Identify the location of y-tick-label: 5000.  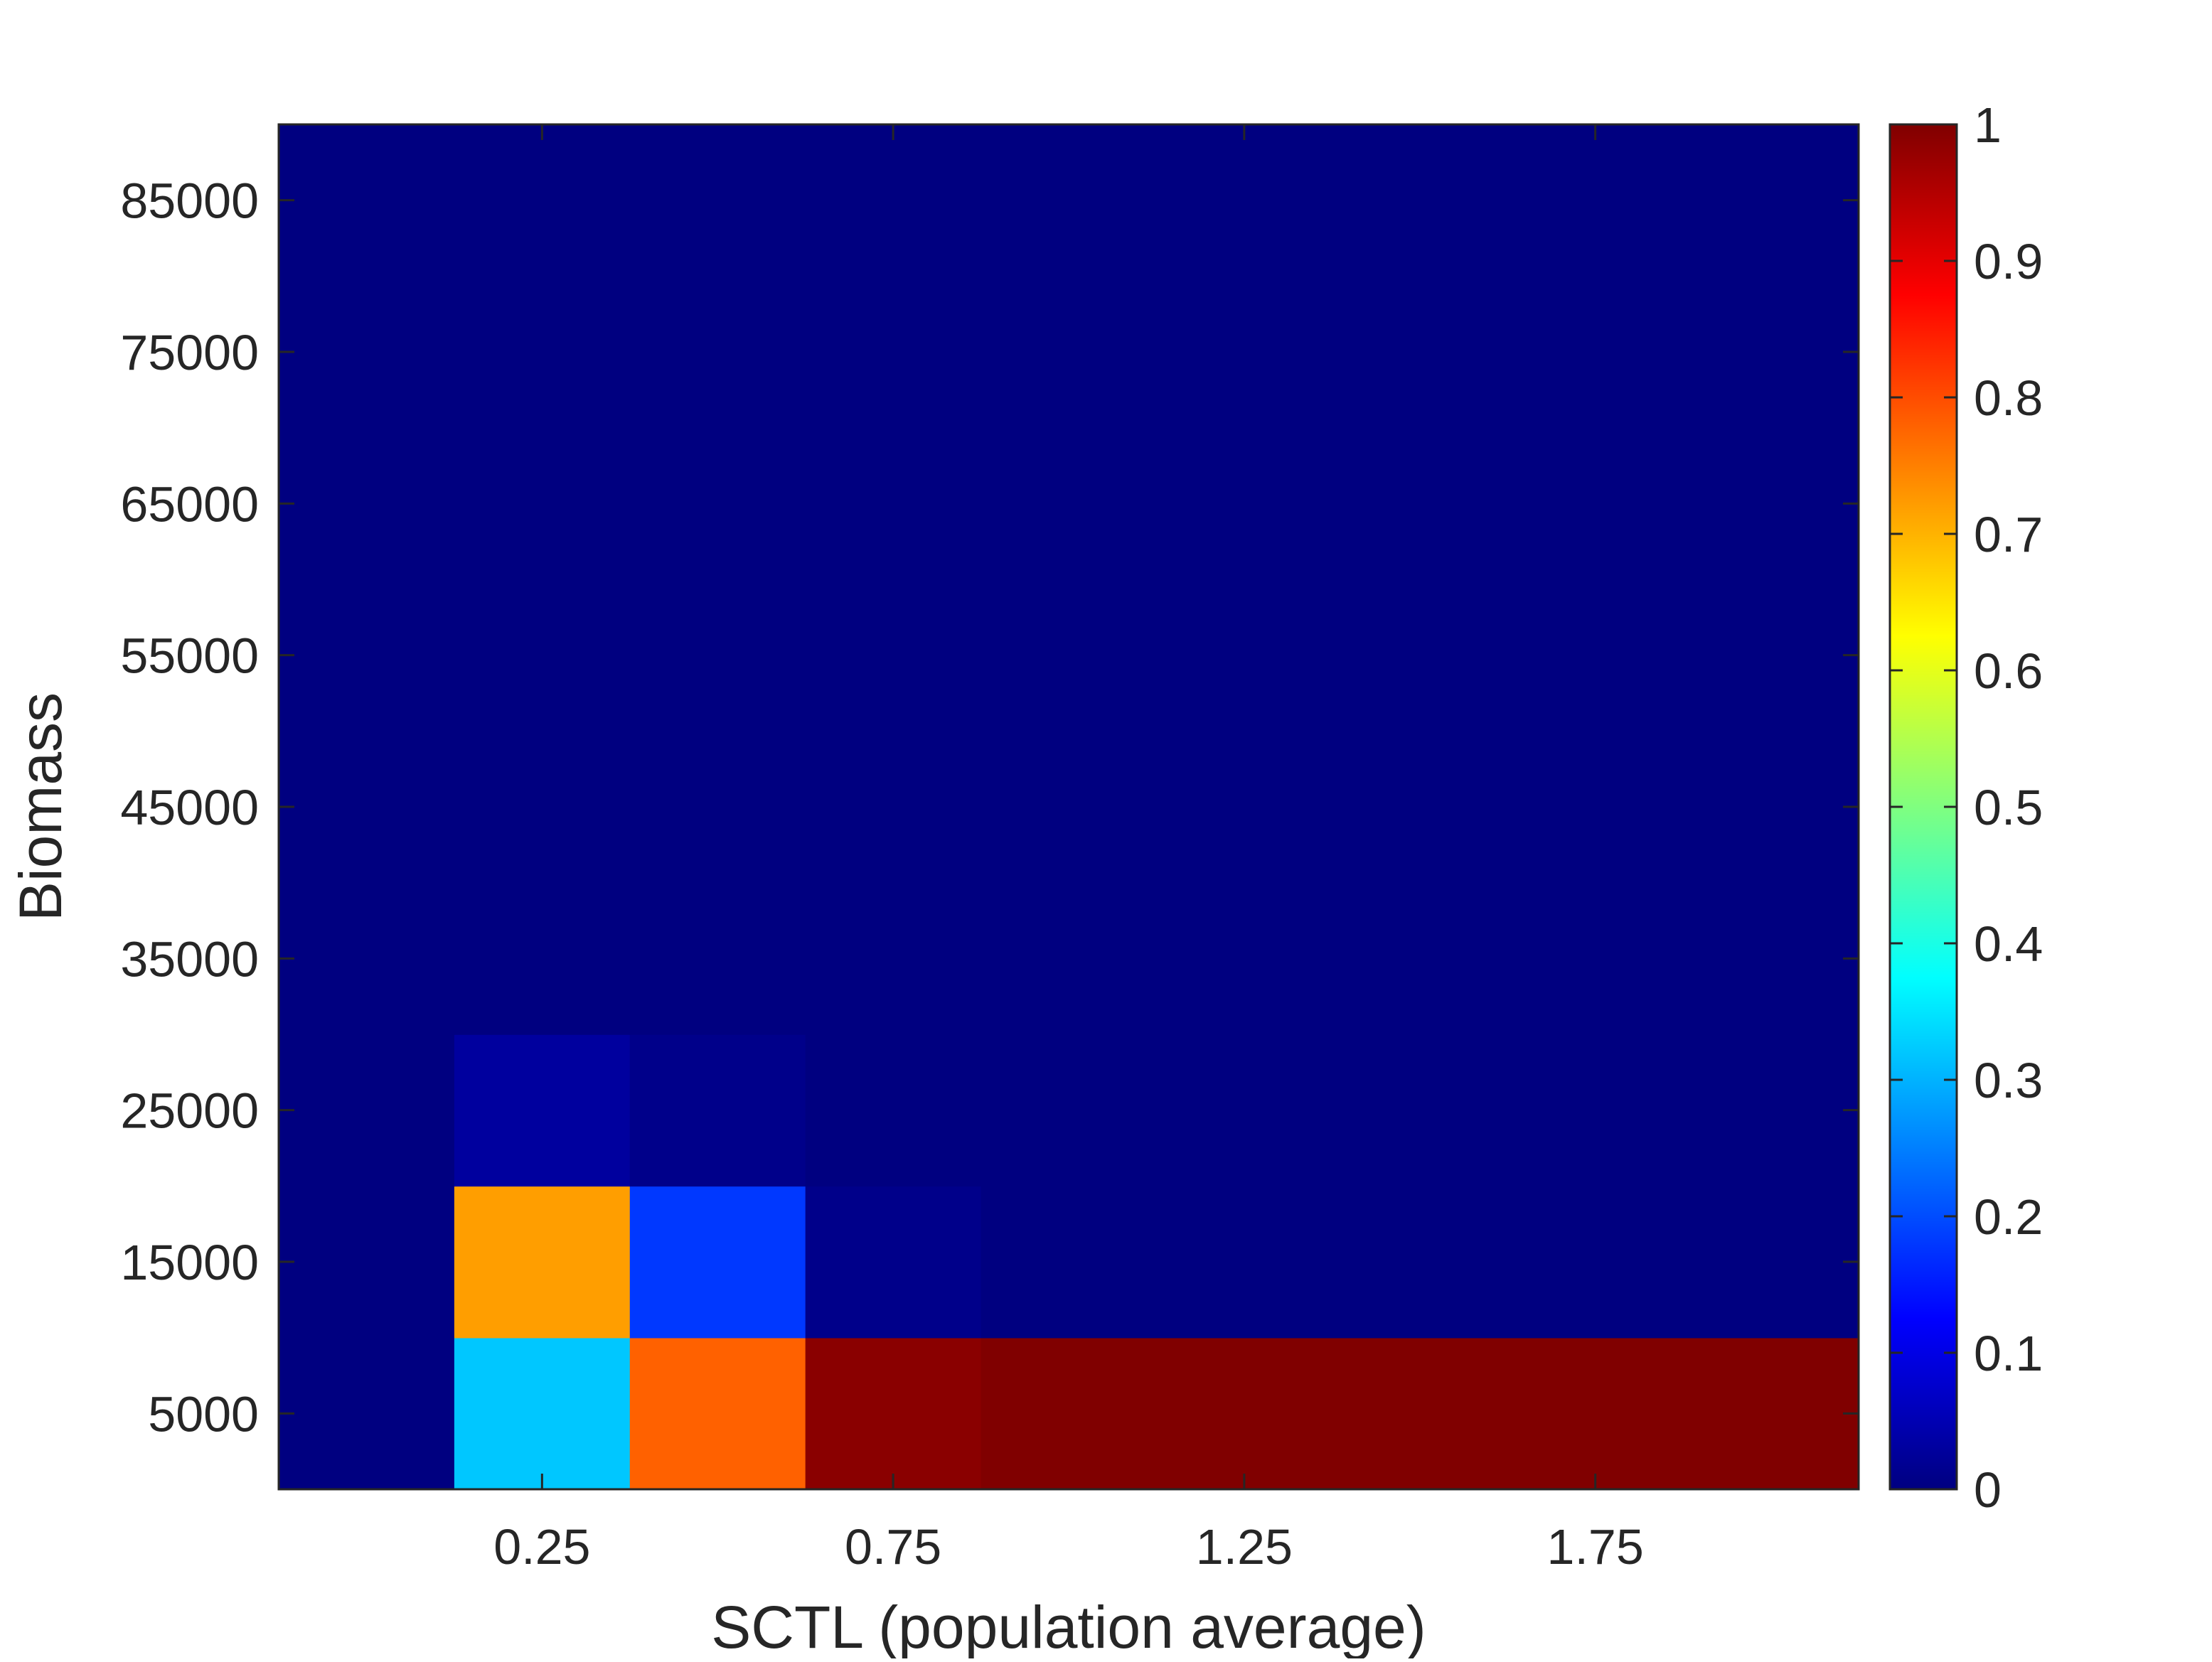
(203, 1414).